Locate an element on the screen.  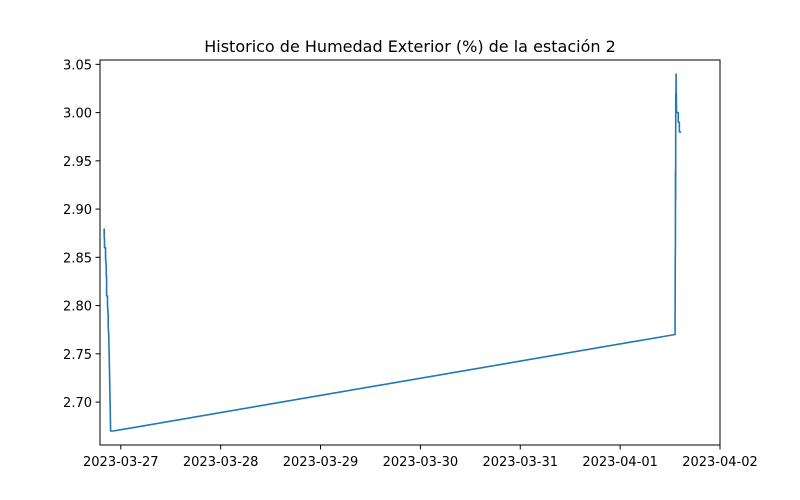
y-tick-label: 2.70 is located at coordinates (77, 403).